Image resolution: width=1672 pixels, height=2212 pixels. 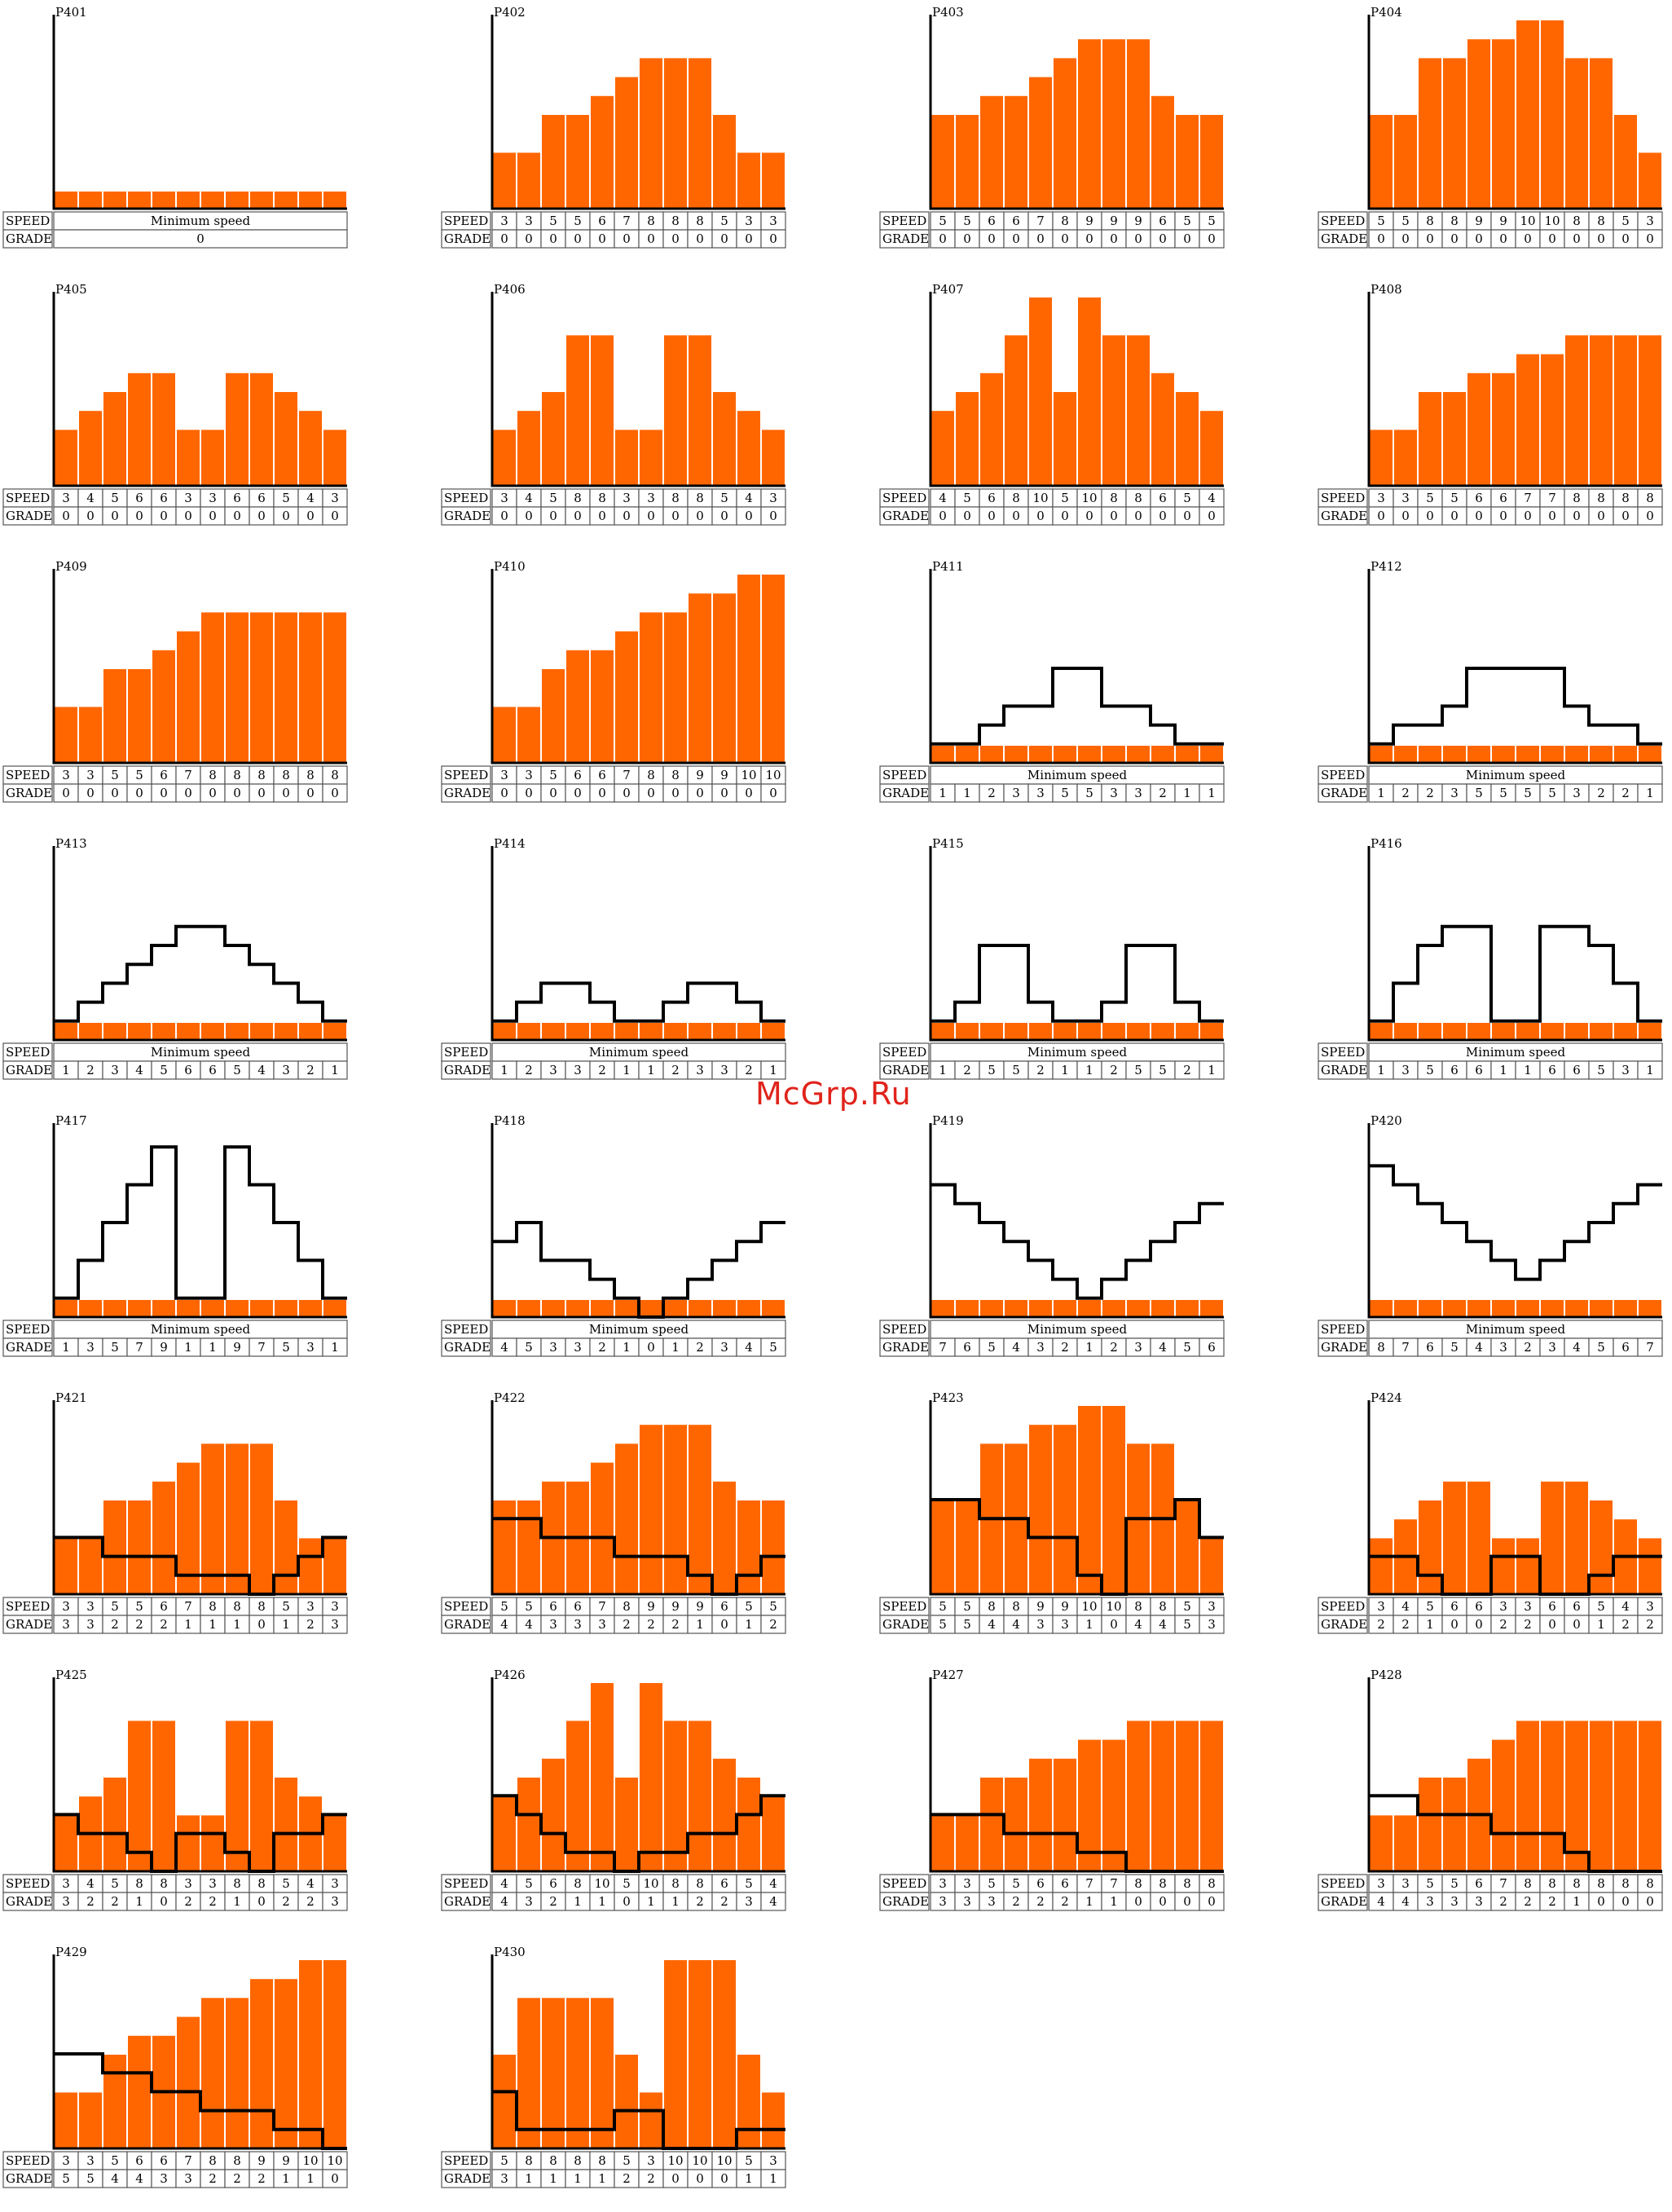 I want to click on program-chart-svg: P419 SPEED Minimum speed GRADE 7 6 5 4 3 2 1 2 3 4 5 6, so click(x=1052, y=1235).